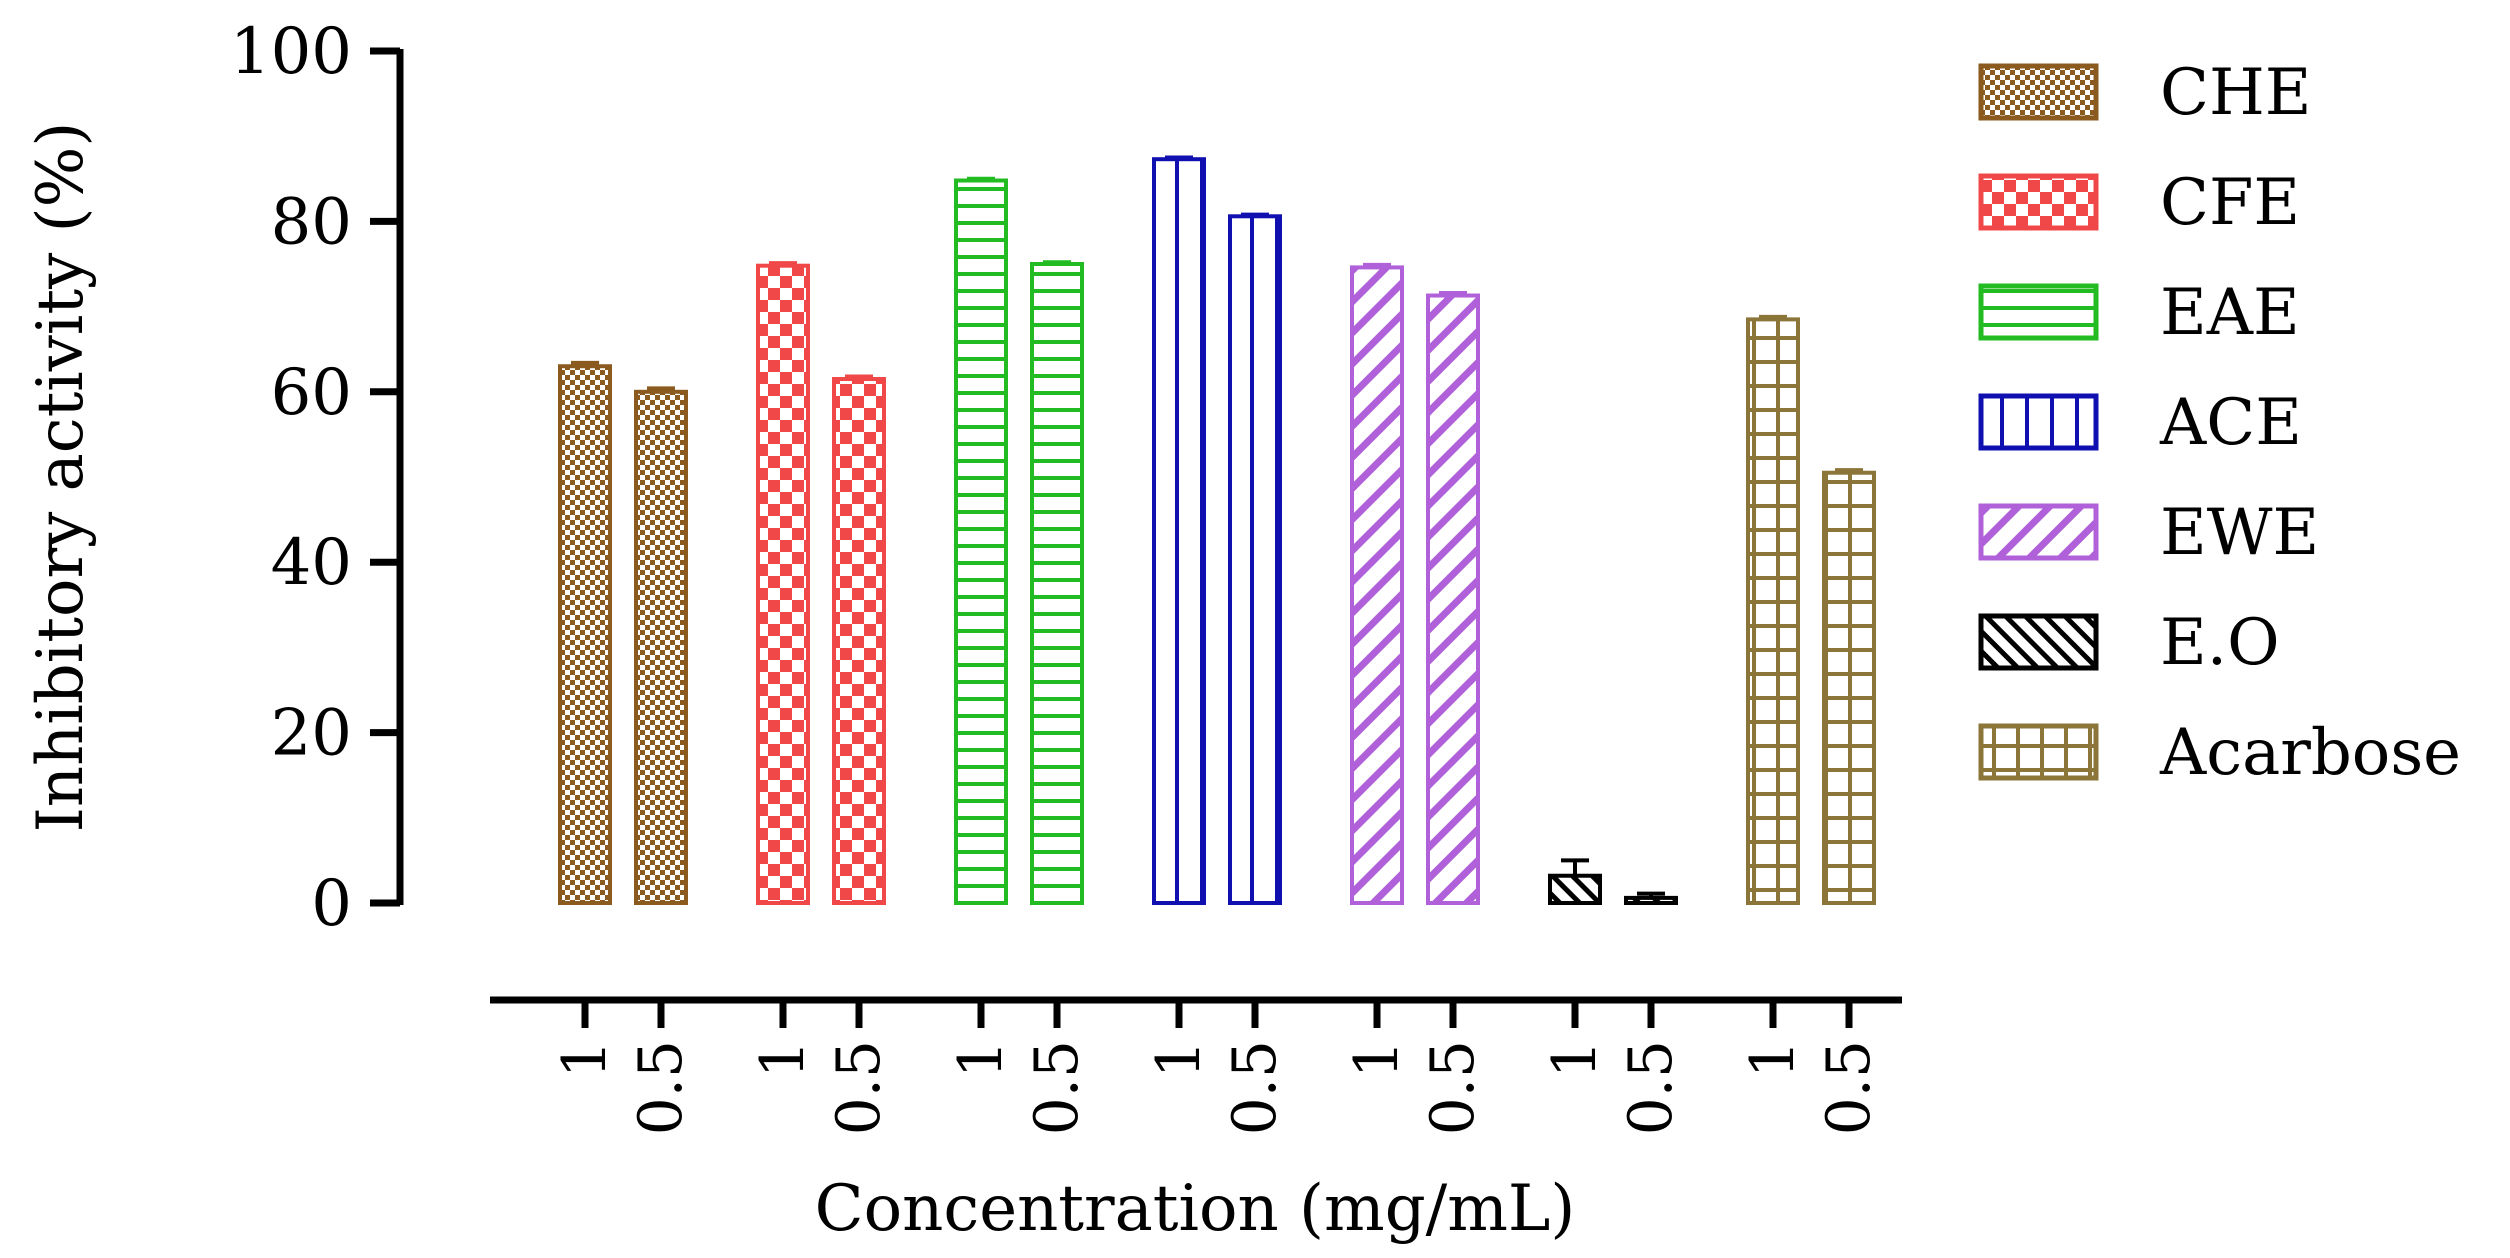  What do you see at coordinates (821, 583) in the screenshot?
I see `bar-group-cfe` at bounding box center [821, 583].